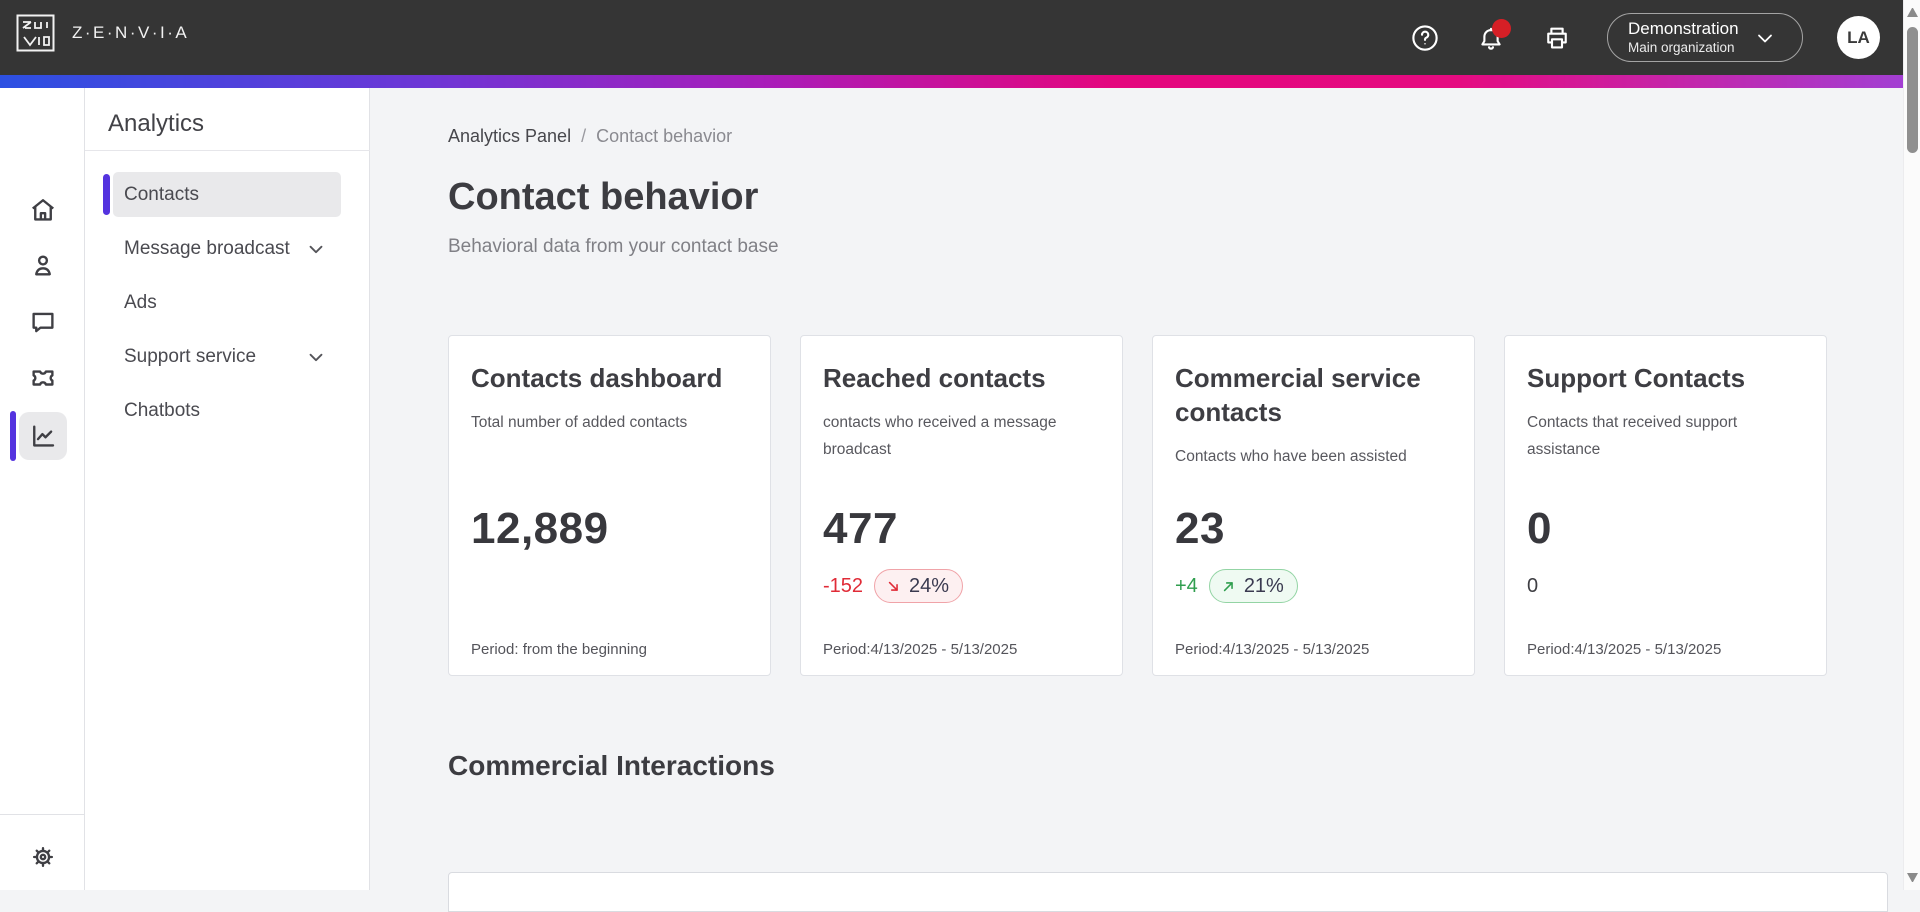 This screenshot has width=1920, height=912. I want to click on zenvia-logo: Z·E·N·V·I·A, so click(102, 33).